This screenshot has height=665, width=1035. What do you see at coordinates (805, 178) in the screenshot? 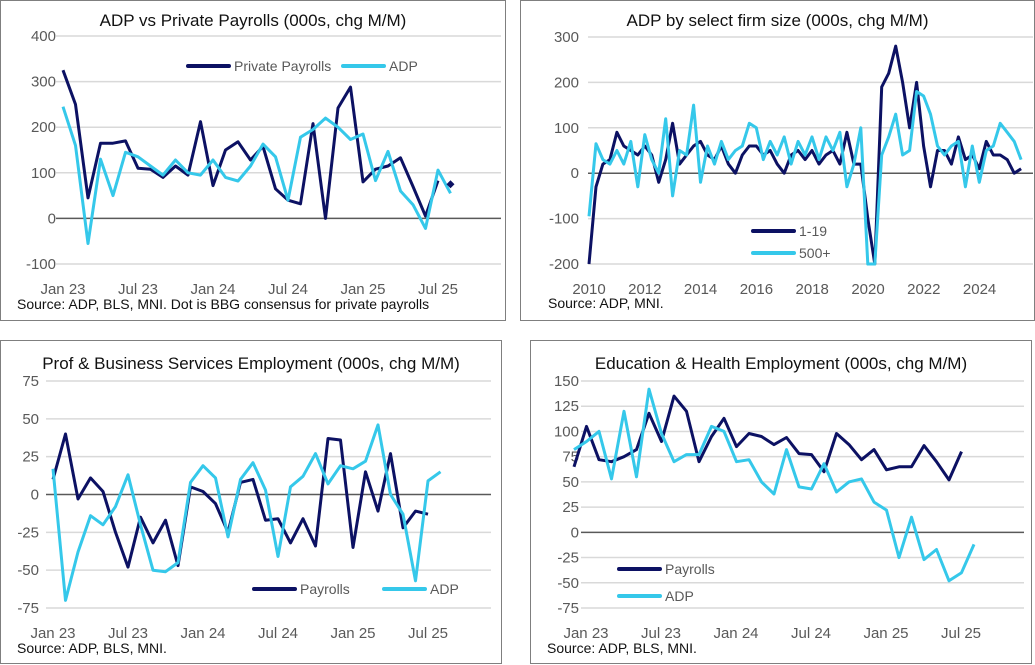
I see `series-line-500-` at bounding box center [805, 178].